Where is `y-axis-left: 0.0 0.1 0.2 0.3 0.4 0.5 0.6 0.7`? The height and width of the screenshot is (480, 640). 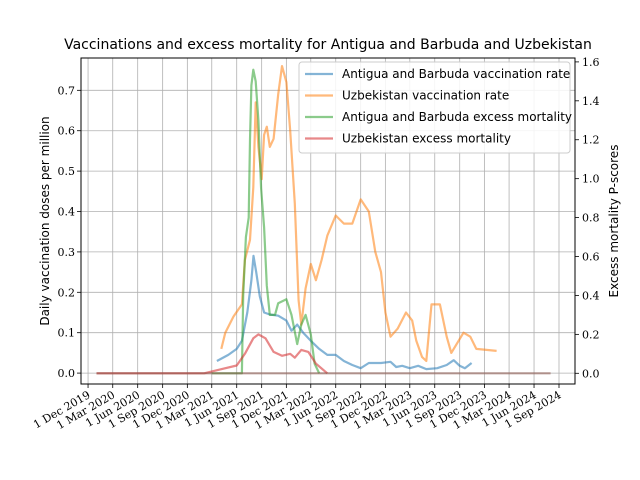 y-axis-left: 0.0 0.1 0.2 0.3 0.4 0.5 0.6 0.7 is located at coordinates (69, 232).